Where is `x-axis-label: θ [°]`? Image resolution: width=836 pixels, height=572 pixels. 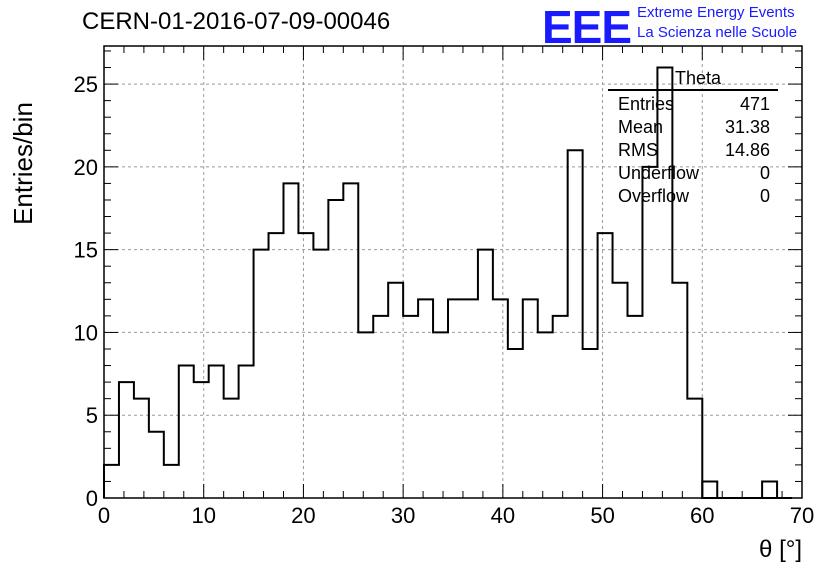 x-axis-label: θ [°] is located at coordinates (780, 549).